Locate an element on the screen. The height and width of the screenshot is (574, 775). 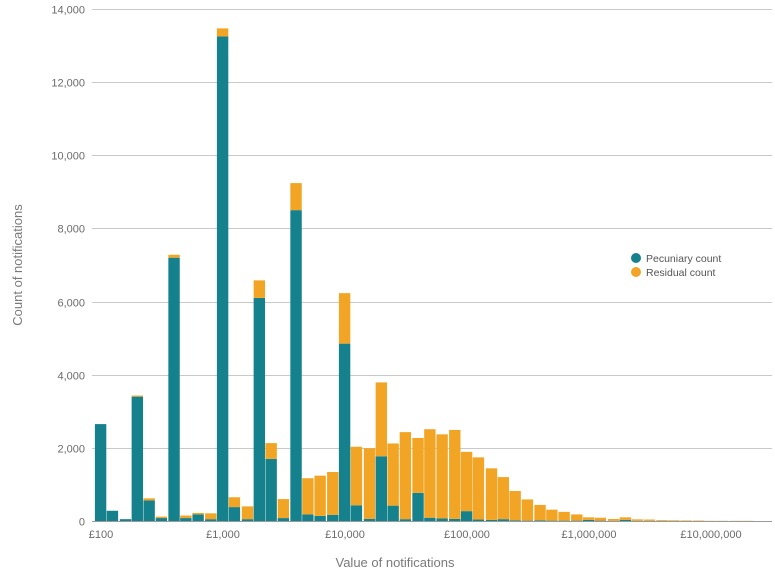
y-tick-label: 0 is located at coordinates (82, 523).